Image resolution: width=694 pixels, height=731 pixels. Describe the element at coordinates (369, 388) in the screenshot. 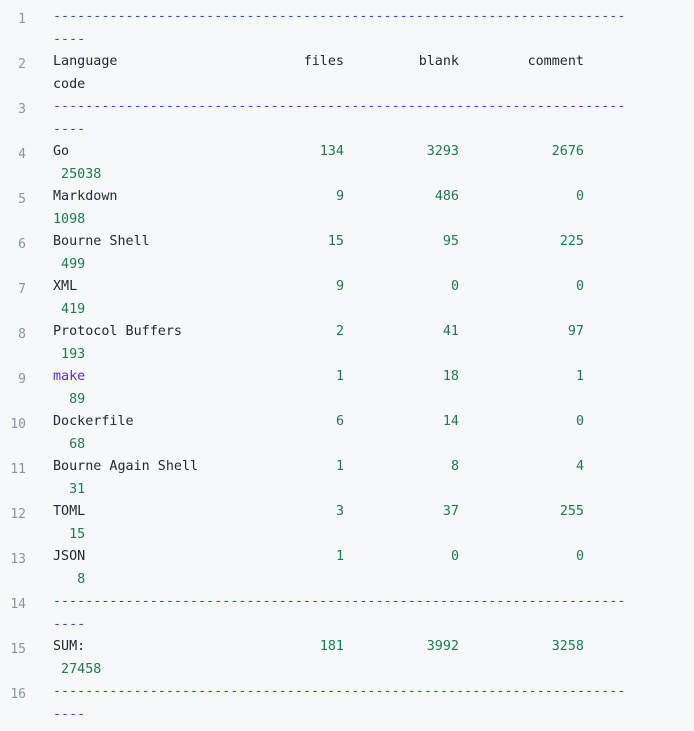

I see `language-row: make 1 18 1 89` at that location.